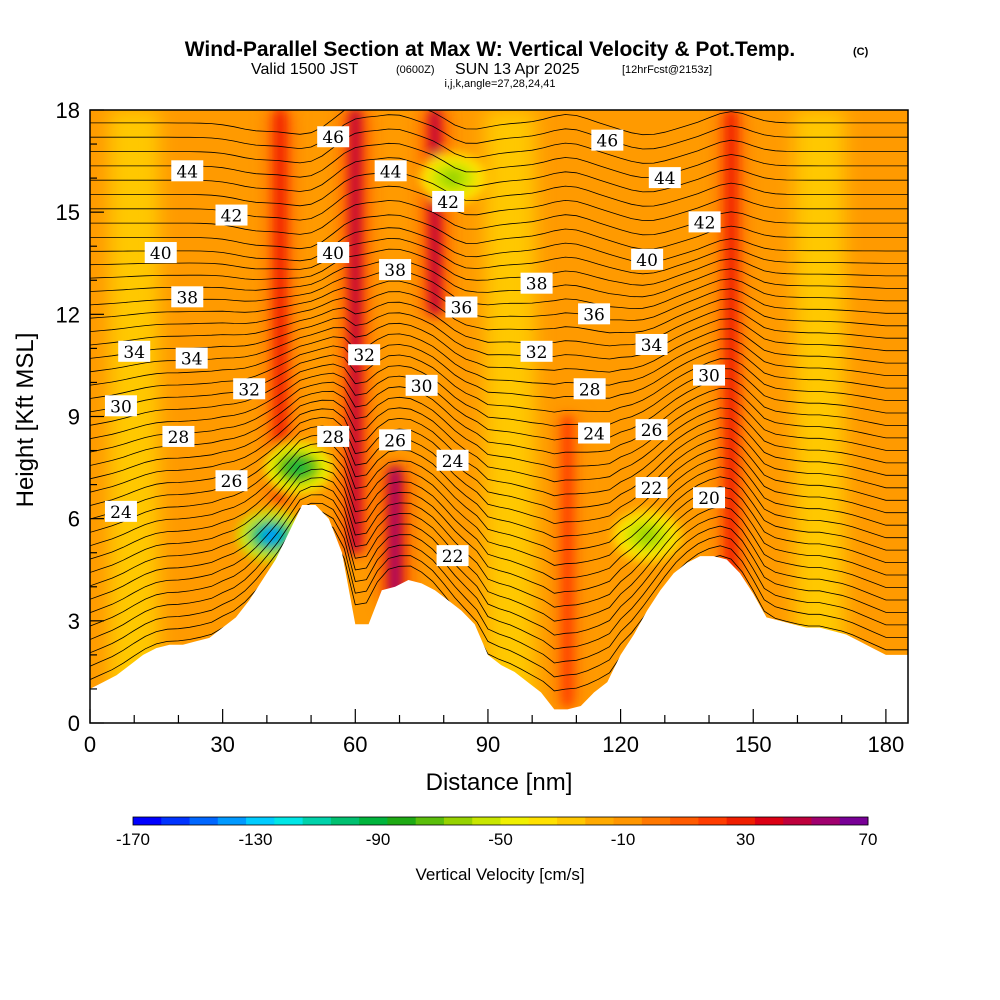 This screenshot has height=1000, width=1000. I want to click on contour-label-text: 44, so click(187, 172).